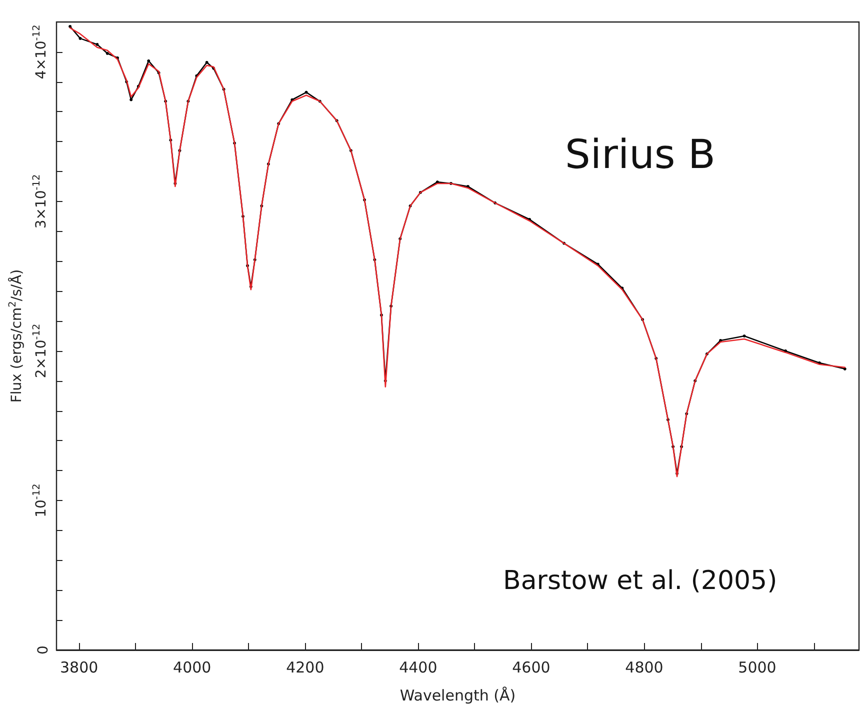  Describe the element at coordinates (79, 667) in the screenshot. I see `x-tick-label: 3800` at that location.